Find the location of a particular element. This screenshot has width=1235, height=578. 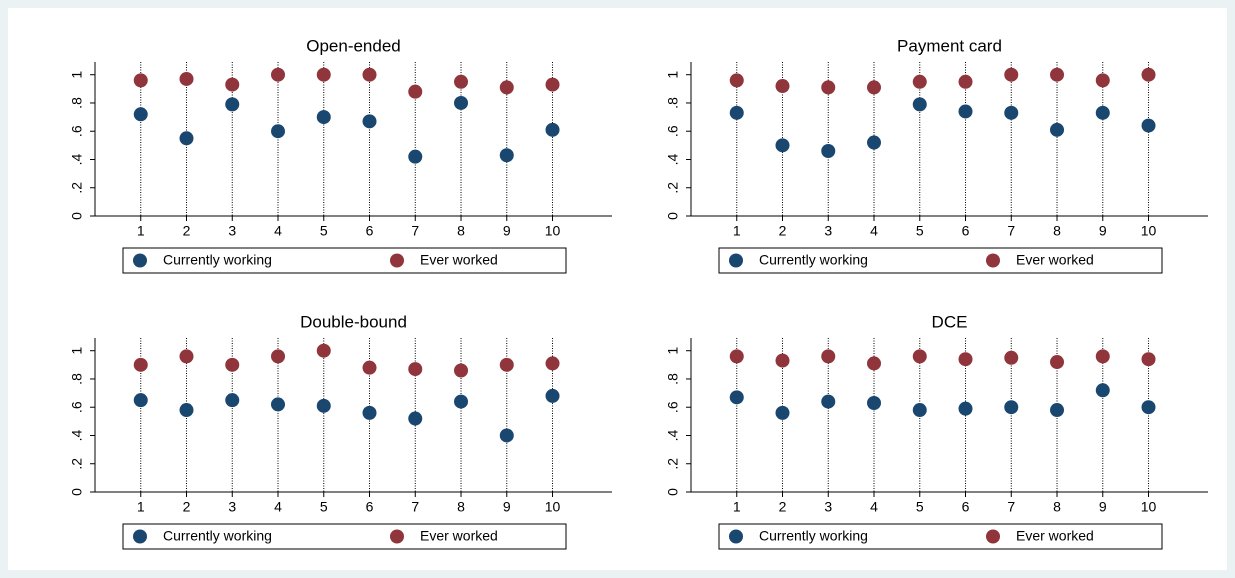

x-tick-label: 4 is located at coordinates (874, 231).